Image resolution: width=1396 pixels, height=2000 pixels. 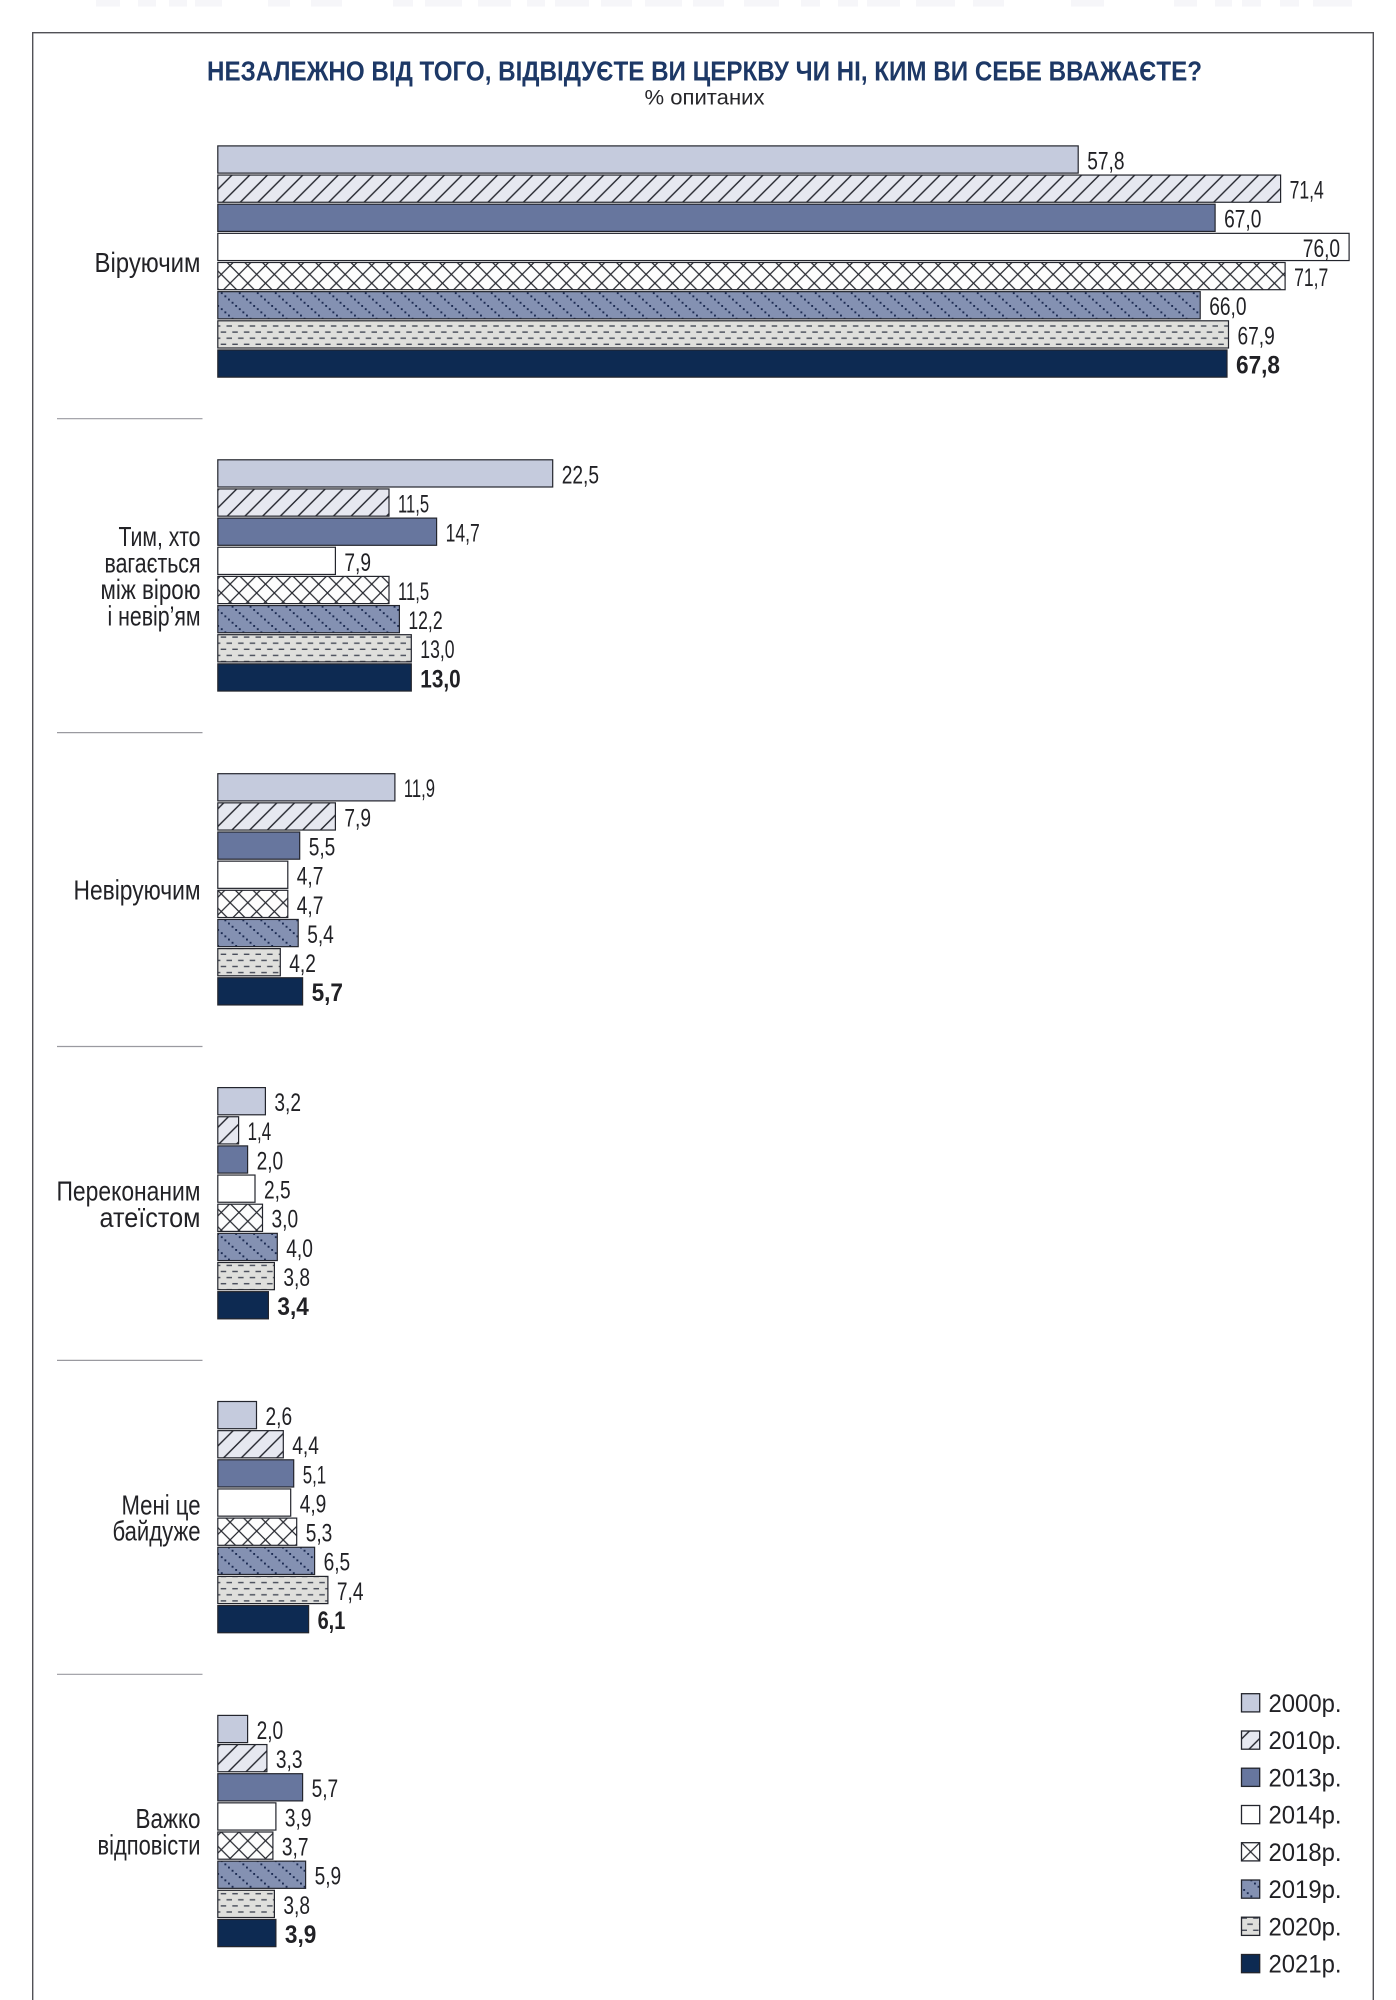 I want to click on svg-text: Невіруючим, so click(x=137, y=890).